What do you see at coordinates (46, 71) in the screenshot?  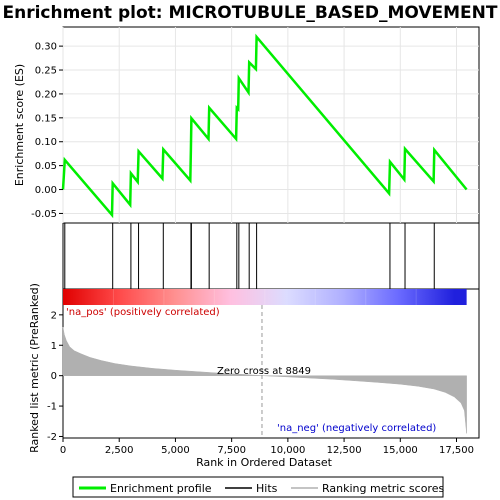 I see `es-tick-label: 0.25` at bounding box center [46, 71].